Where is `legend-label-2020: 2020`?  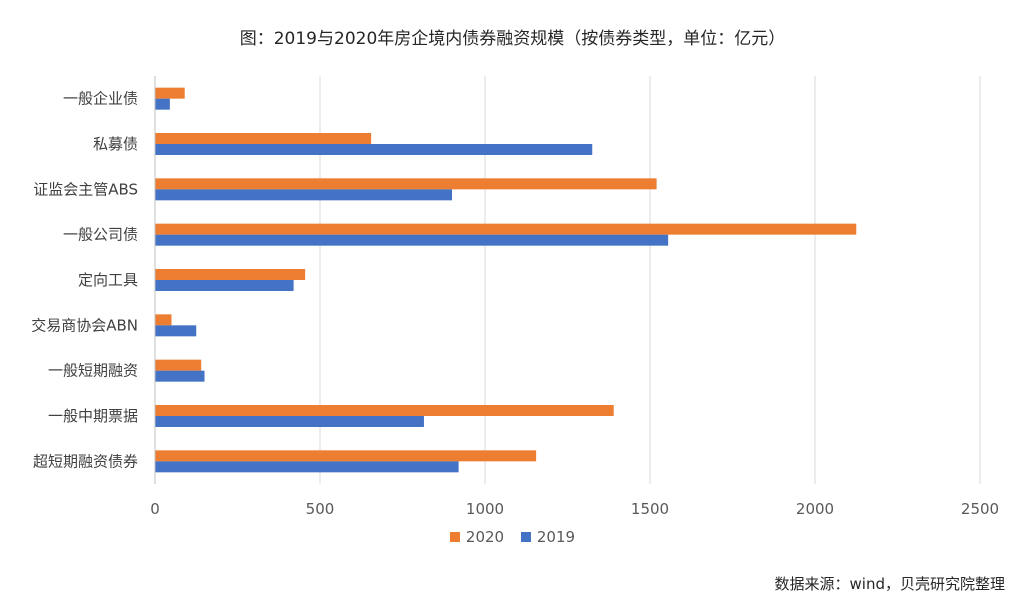
legend-label-2020: 2020 is located at coordinates (485, 537).